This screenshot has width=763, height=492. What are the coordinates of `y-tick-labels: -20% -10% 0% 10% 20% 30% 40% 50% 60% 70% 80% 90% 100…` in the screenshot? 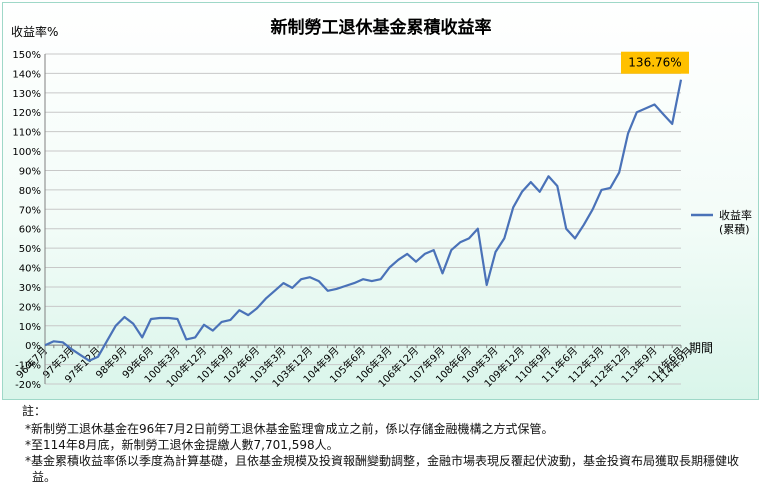 It's located at (26, 220).